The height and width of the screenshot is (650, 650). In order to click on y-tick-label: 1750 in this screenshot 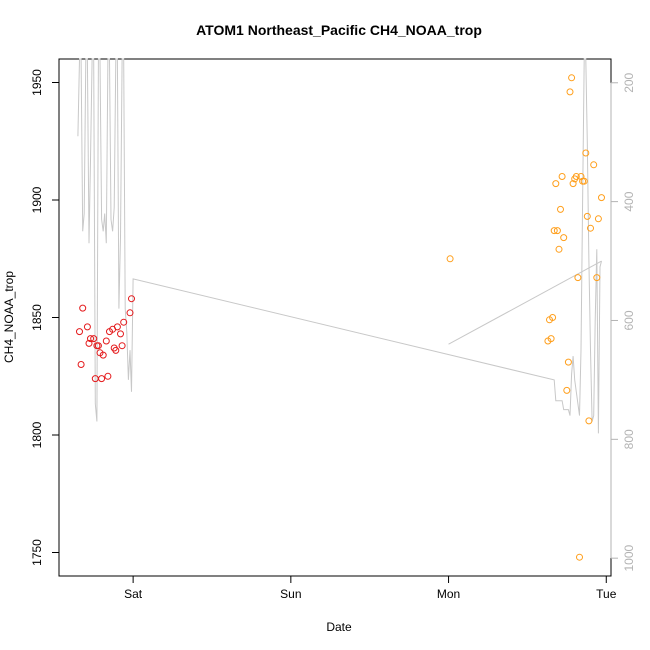, I will do `click(37, 552)`.